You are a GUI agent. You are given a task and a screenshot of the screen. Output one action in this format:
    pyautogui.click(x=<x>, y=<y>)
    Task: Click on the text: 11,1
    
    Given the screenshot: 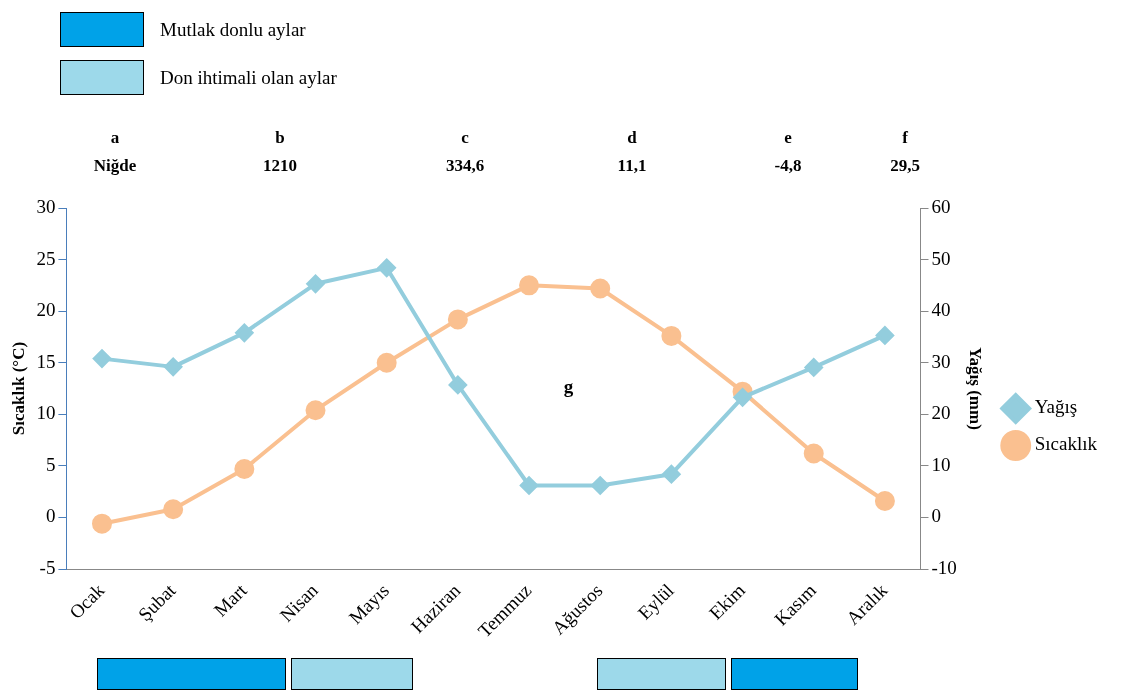 What is the action you would take?
    pyautogui.click(x=632, y=166)
    